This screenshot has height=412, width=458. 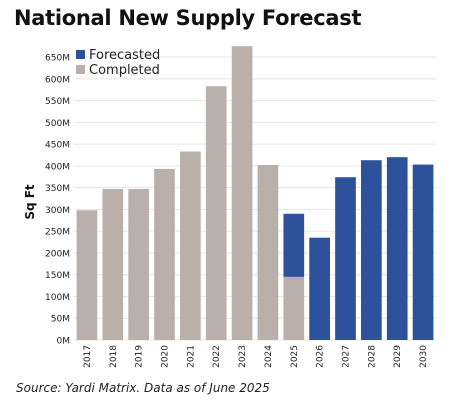 I want to click on y-tick-label: 150M, so click(x=57, y=276).